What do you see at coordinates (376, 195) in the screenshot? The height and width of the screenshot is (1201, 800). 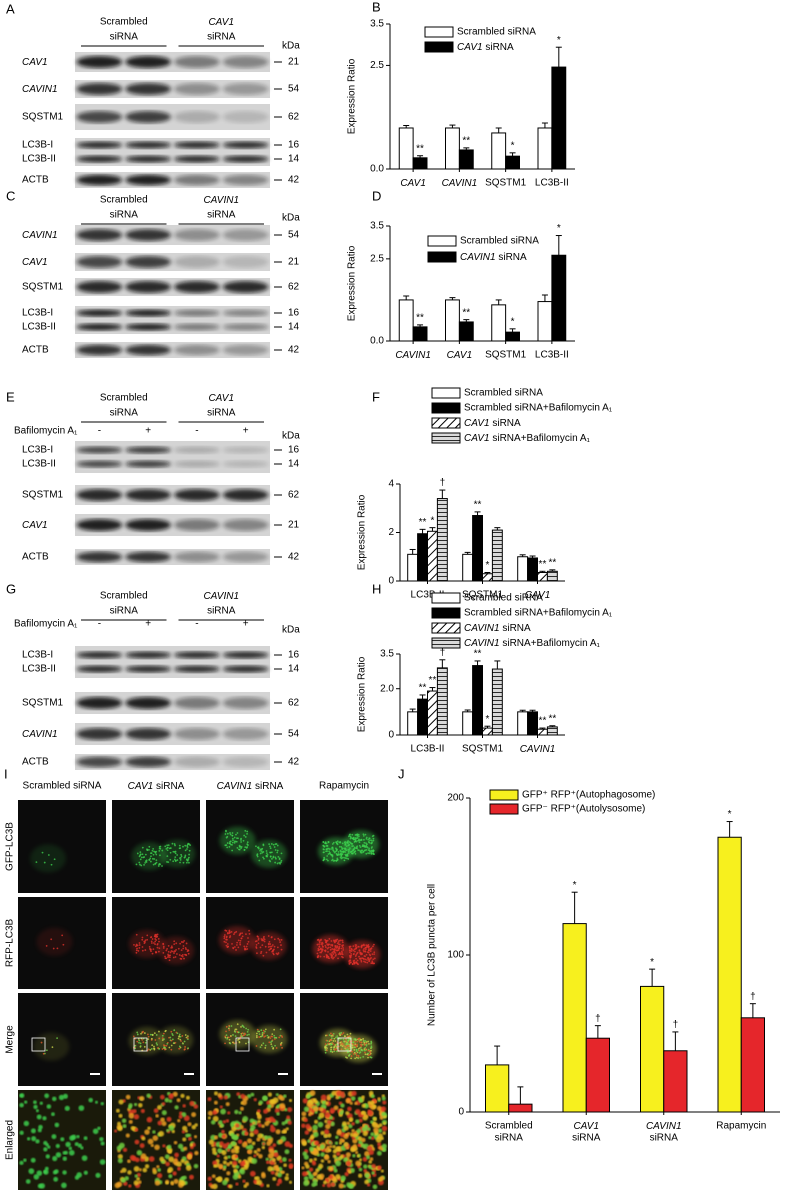 I see `panel-label: D` at bounding box center [376, 195].